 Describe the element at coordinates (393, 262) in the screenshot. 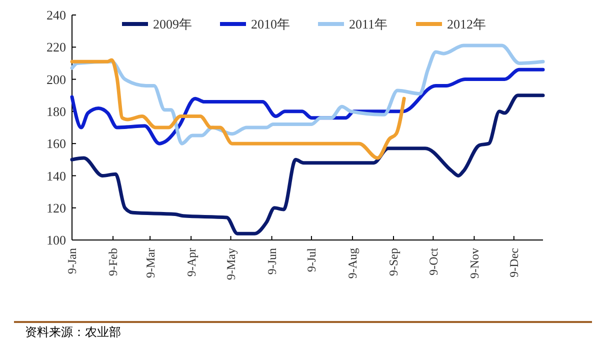

I see `x-tick-label: 9-Sep` at that location.